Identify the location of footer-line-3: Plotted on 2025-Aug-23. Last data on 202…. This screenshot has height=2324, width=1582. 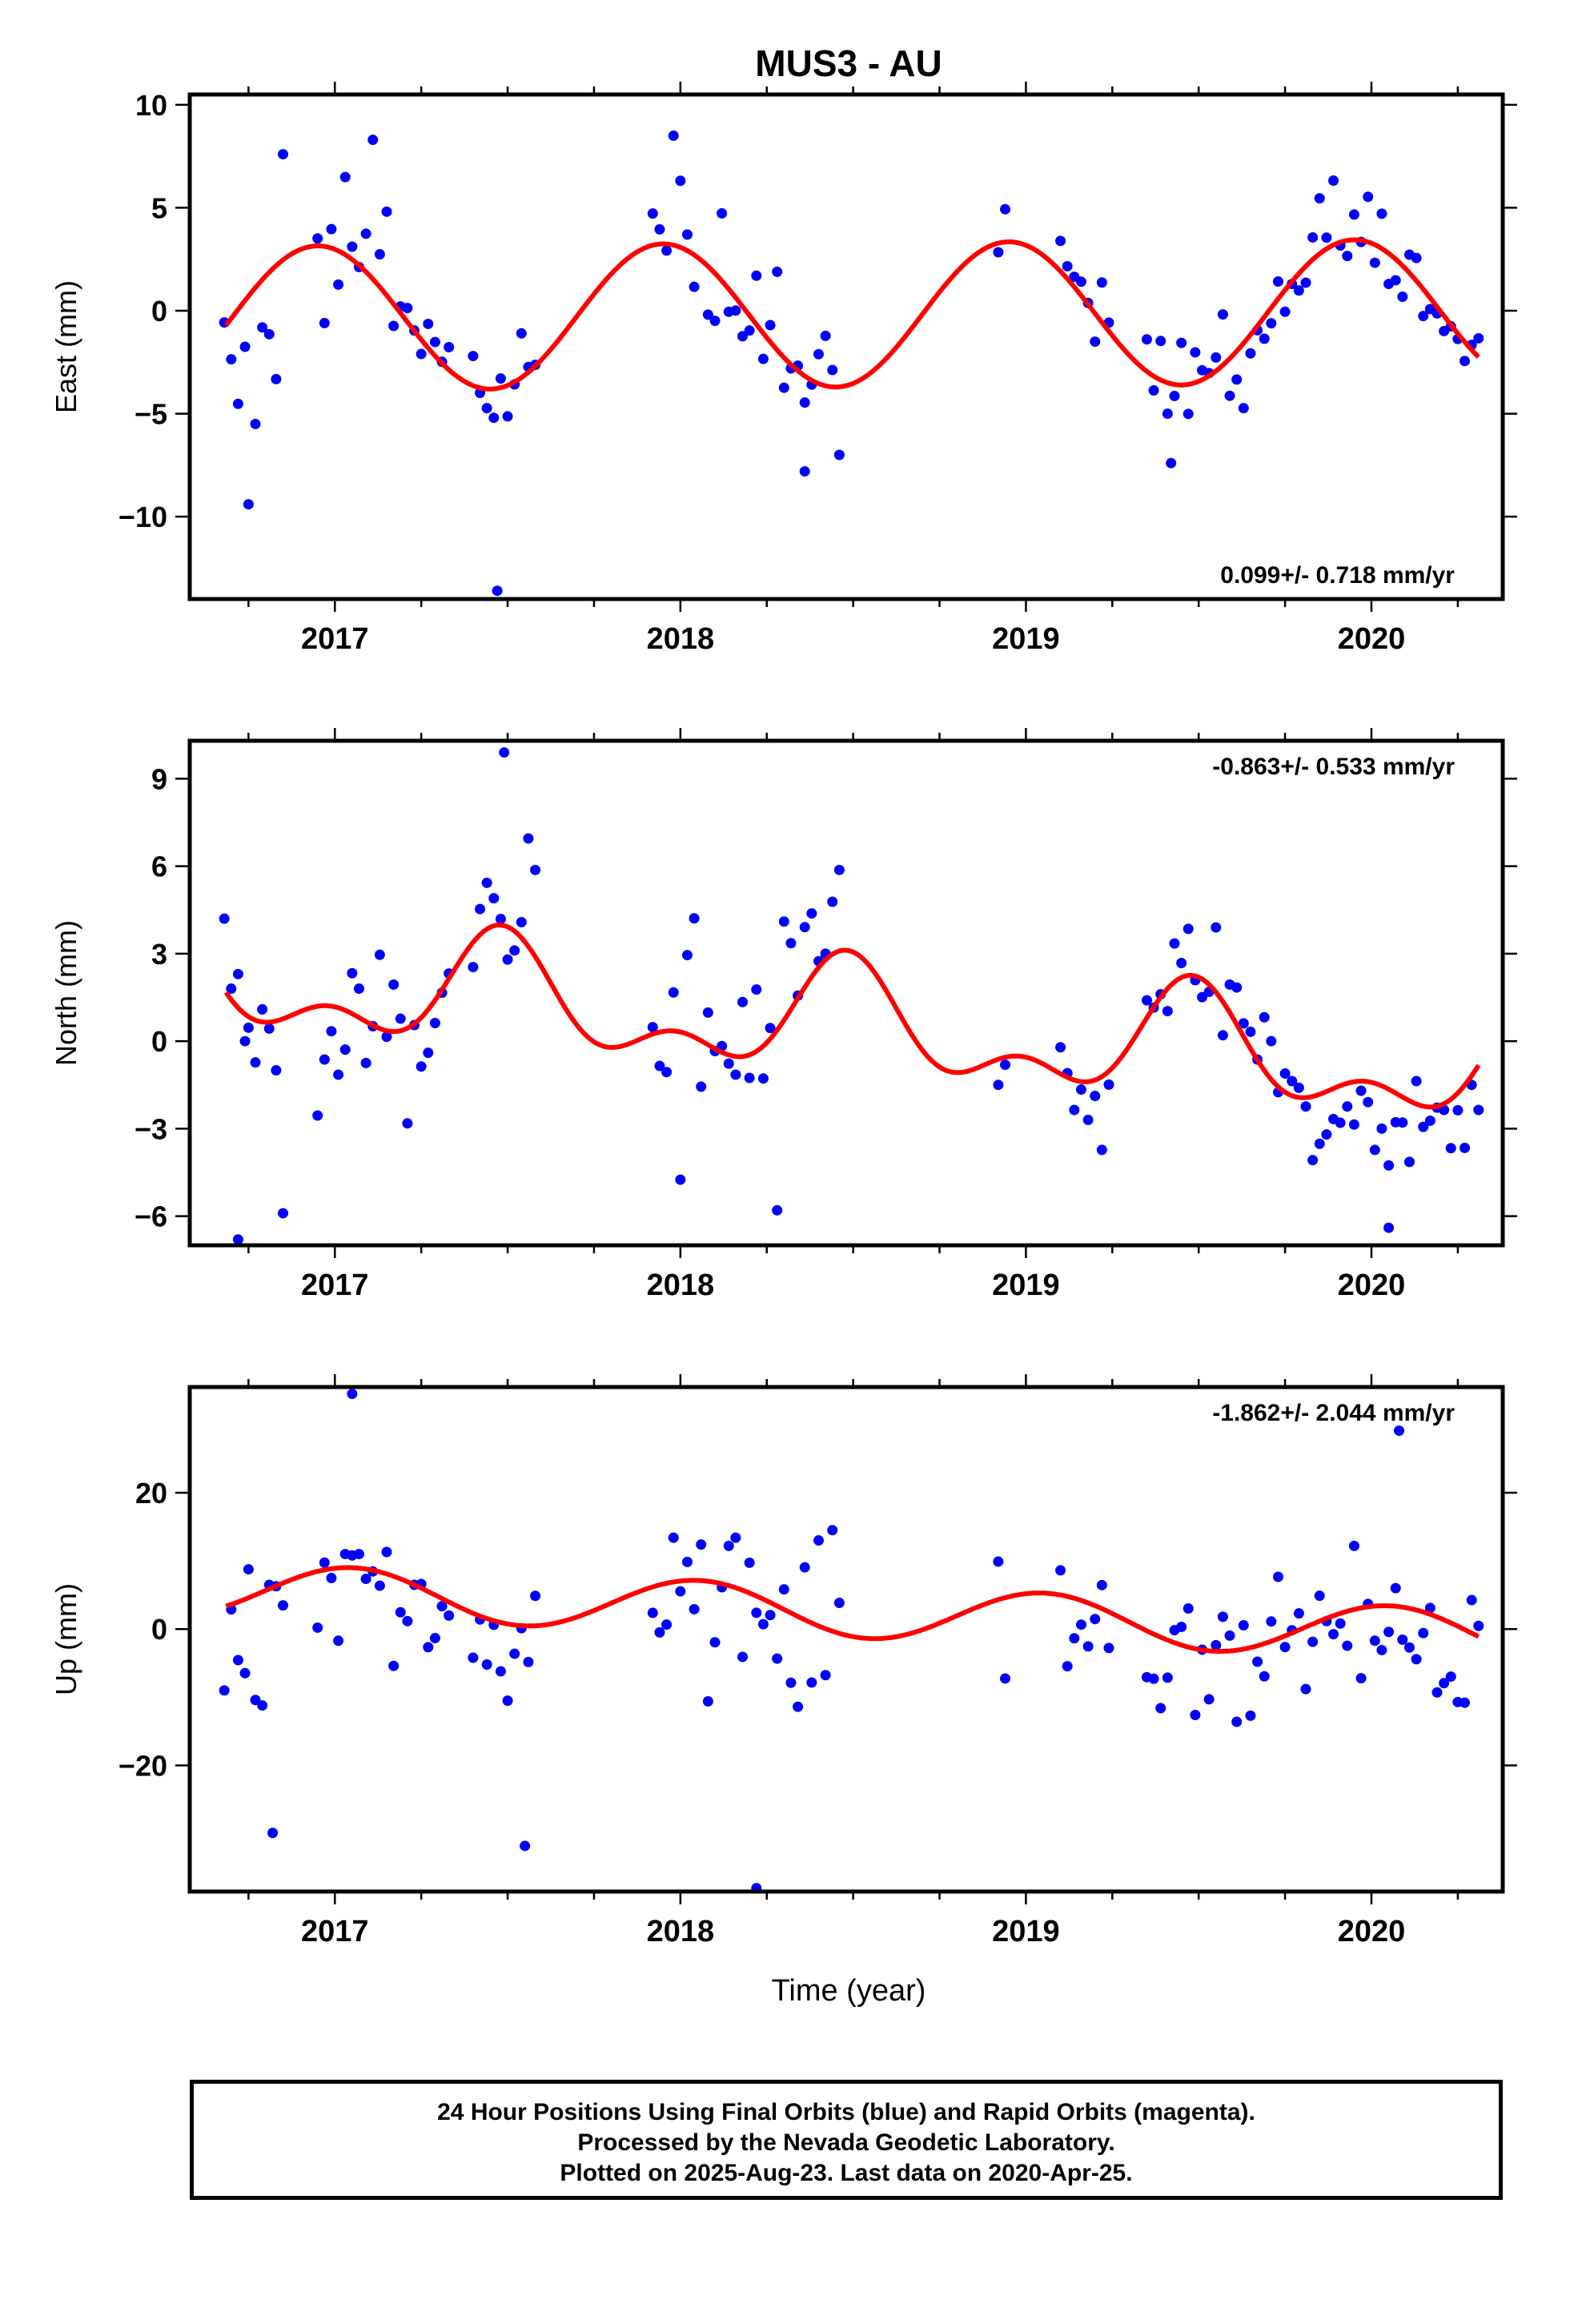
(847, 2173).